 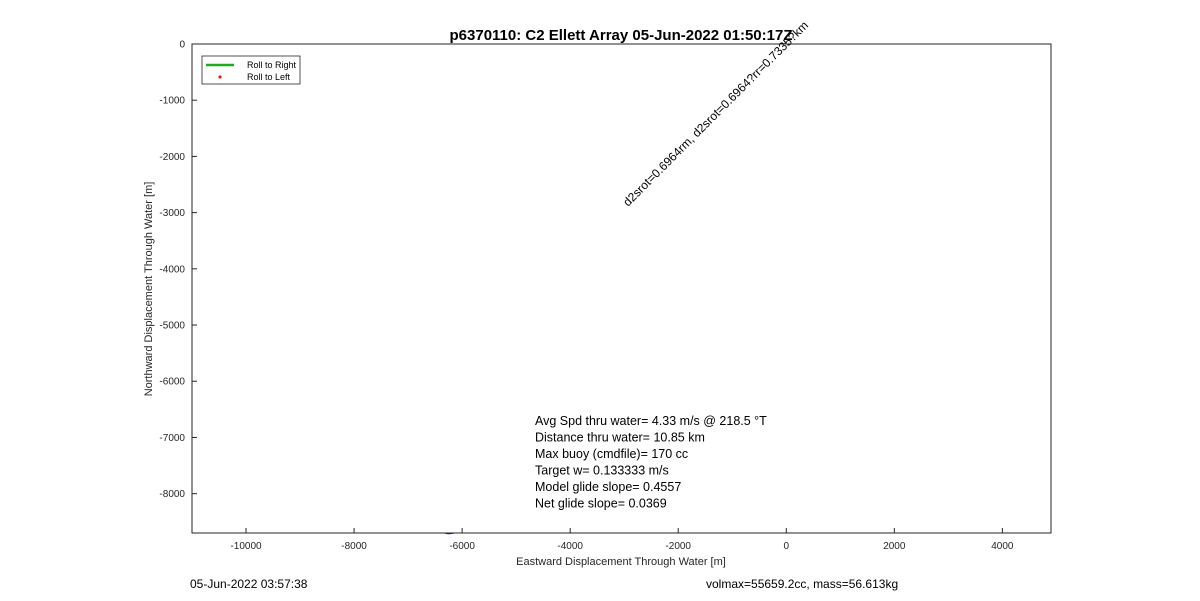 I want to click on x-tick-label: -4000, so click(x=570, y=546).